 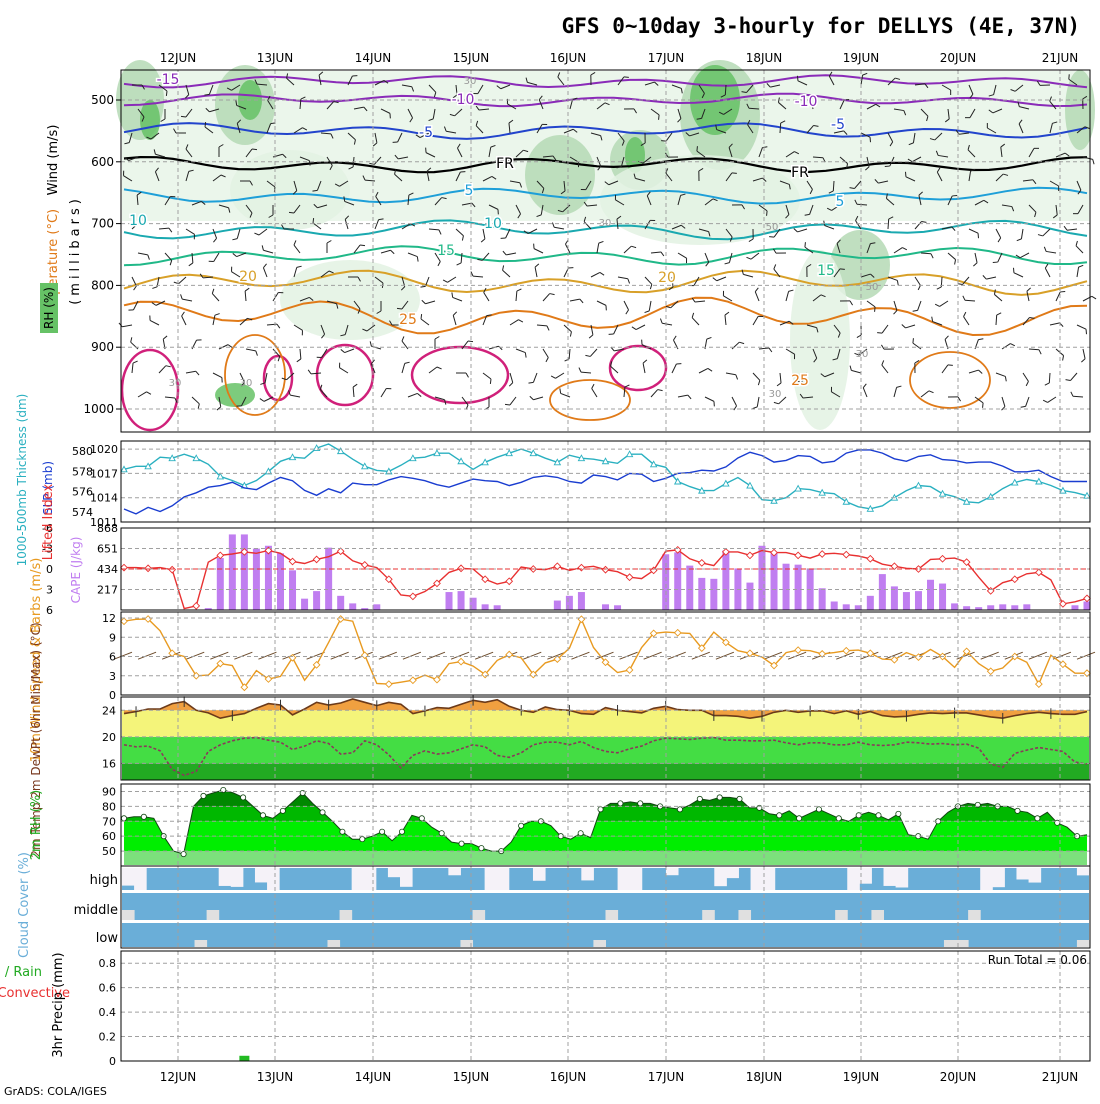 I want to click on wind-tick-label: 3, so click(x=112, y=676).